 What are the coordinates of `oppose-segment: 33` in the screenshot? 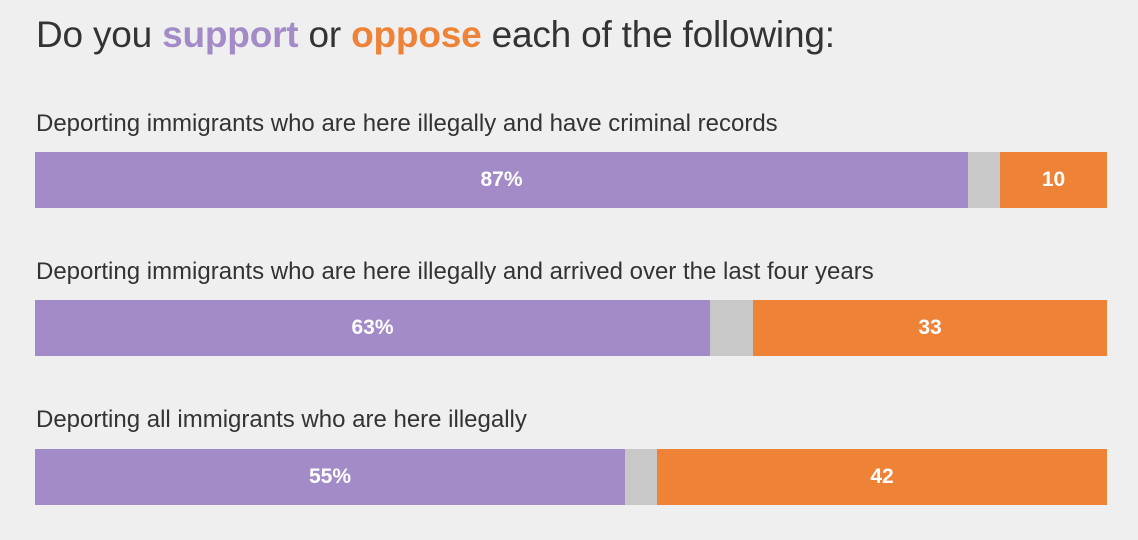 It's located at (930, 328).